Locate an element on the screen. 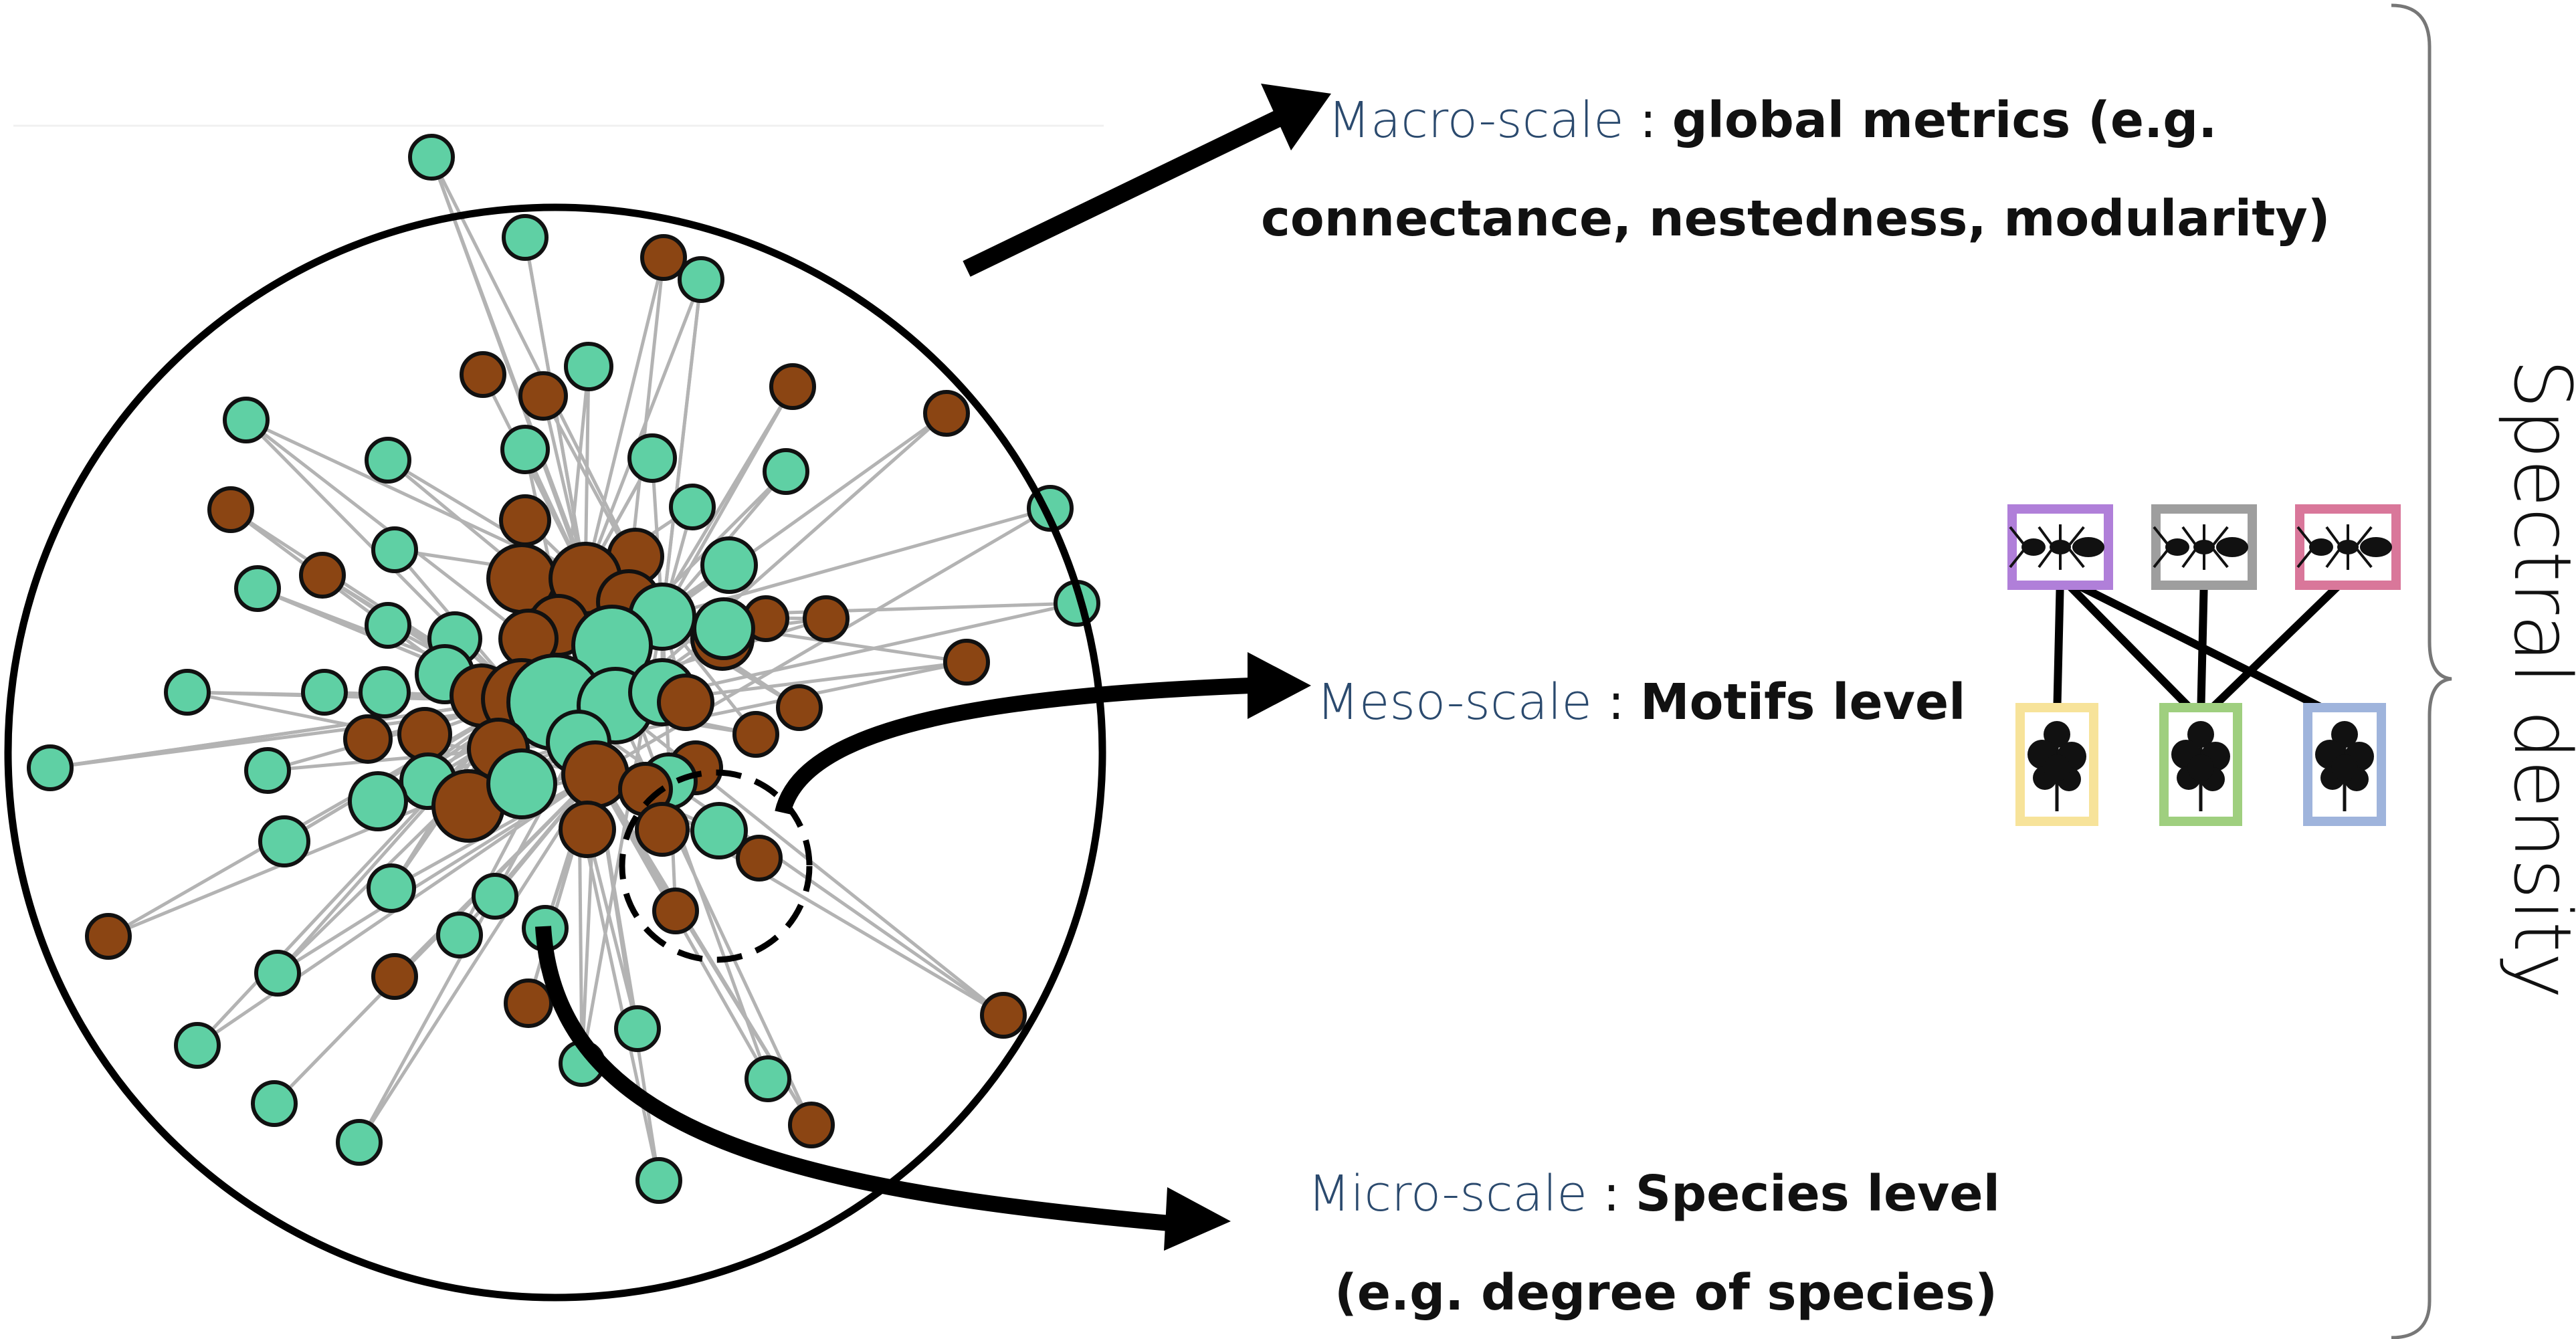 The width and height of the screenshot is (2576, 1339). meso-label: Meso-scale : Motifs level is located at coordinates (1641, 702).